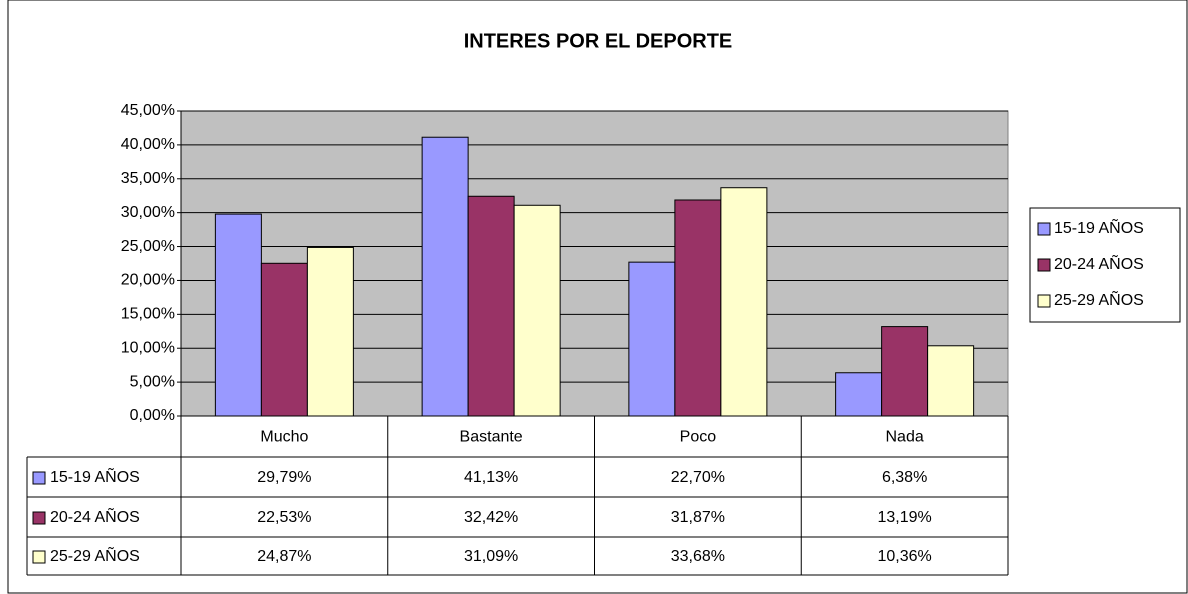 The height and width of the screenshot is (594, 1188). I want to click on y-tick-label: 30,00%, so click(148, 212).